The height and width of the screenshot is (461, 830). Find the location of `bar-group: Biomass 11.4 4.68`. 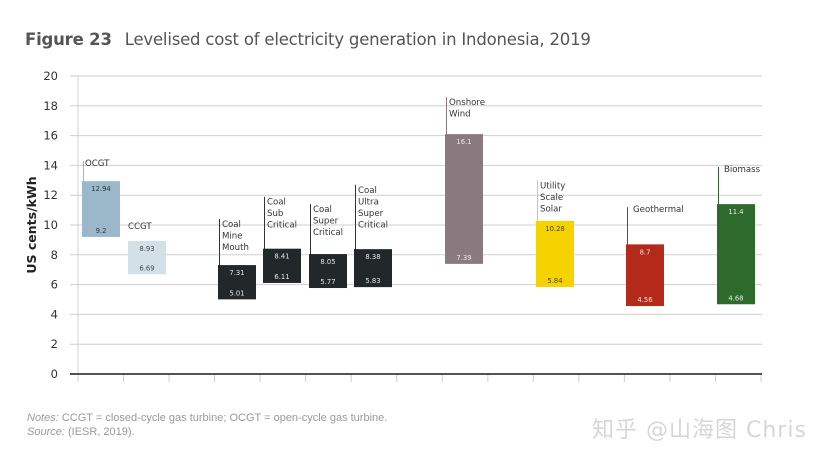

bar-group: Biomass 11.4 4.68 is located at coordinates (739, 235).